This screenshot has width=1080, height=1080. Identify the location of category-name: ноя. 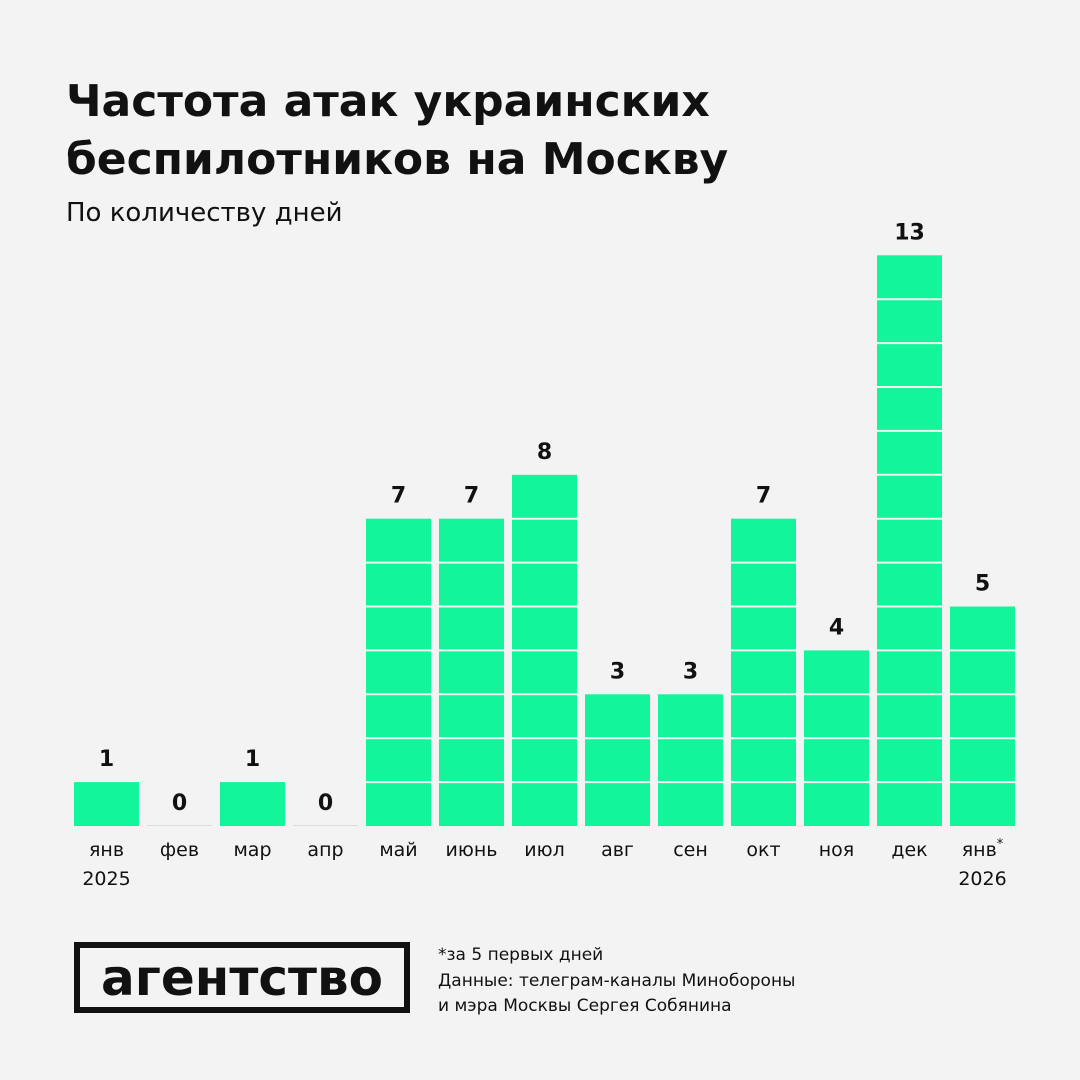
(836, 850).